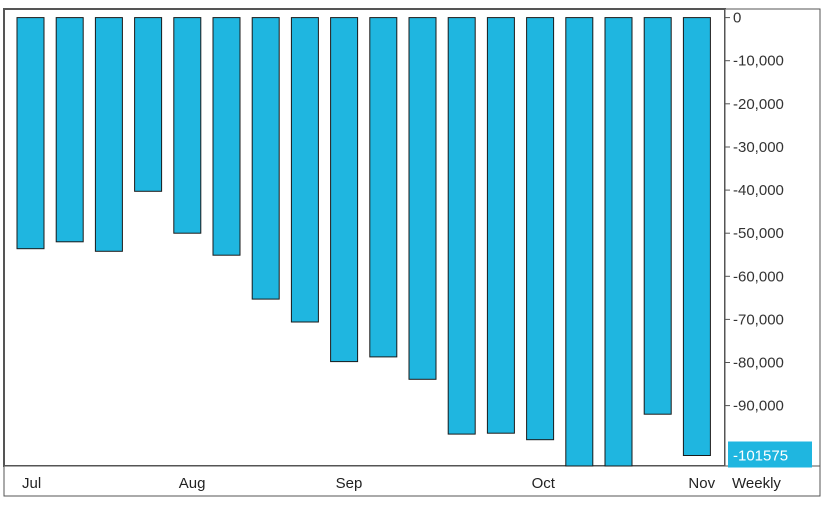  Describe the element at coordinates (192, 483) in the screenshot. I see `x-tick-label: Aug` at that location.